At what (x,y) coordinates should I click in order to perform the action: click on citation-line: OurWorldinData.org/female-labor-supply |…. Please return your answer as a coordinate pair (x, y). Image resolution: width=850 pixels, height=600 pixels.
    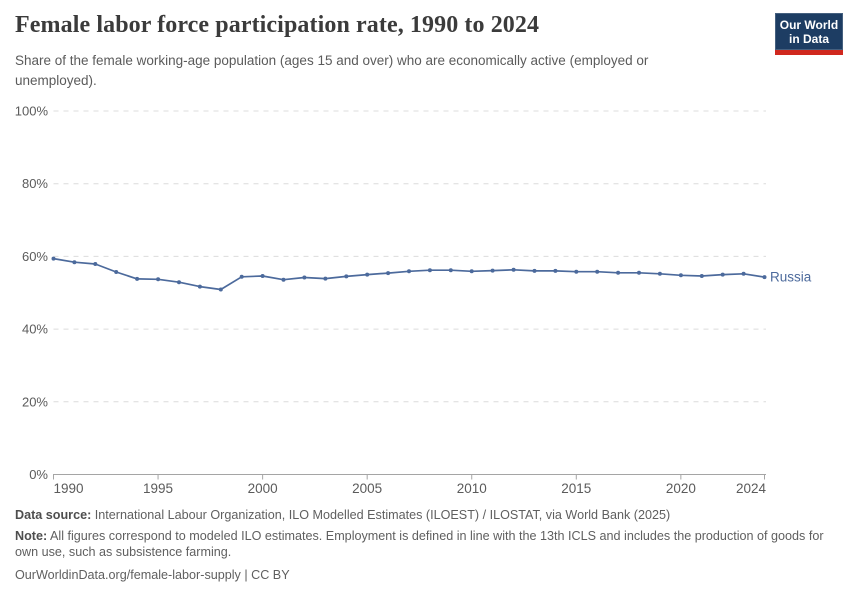
    Looking at the image, I should click on (152, 575).